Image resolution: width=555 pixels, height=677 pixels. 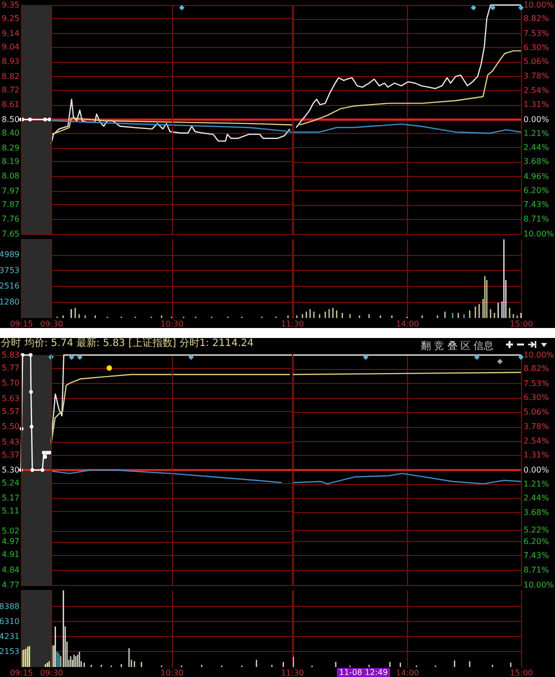 What do you see at coordinates (10, 651) in the screenshot?
I see `y-tick-label: 2153` at bounding box center [10, 651].